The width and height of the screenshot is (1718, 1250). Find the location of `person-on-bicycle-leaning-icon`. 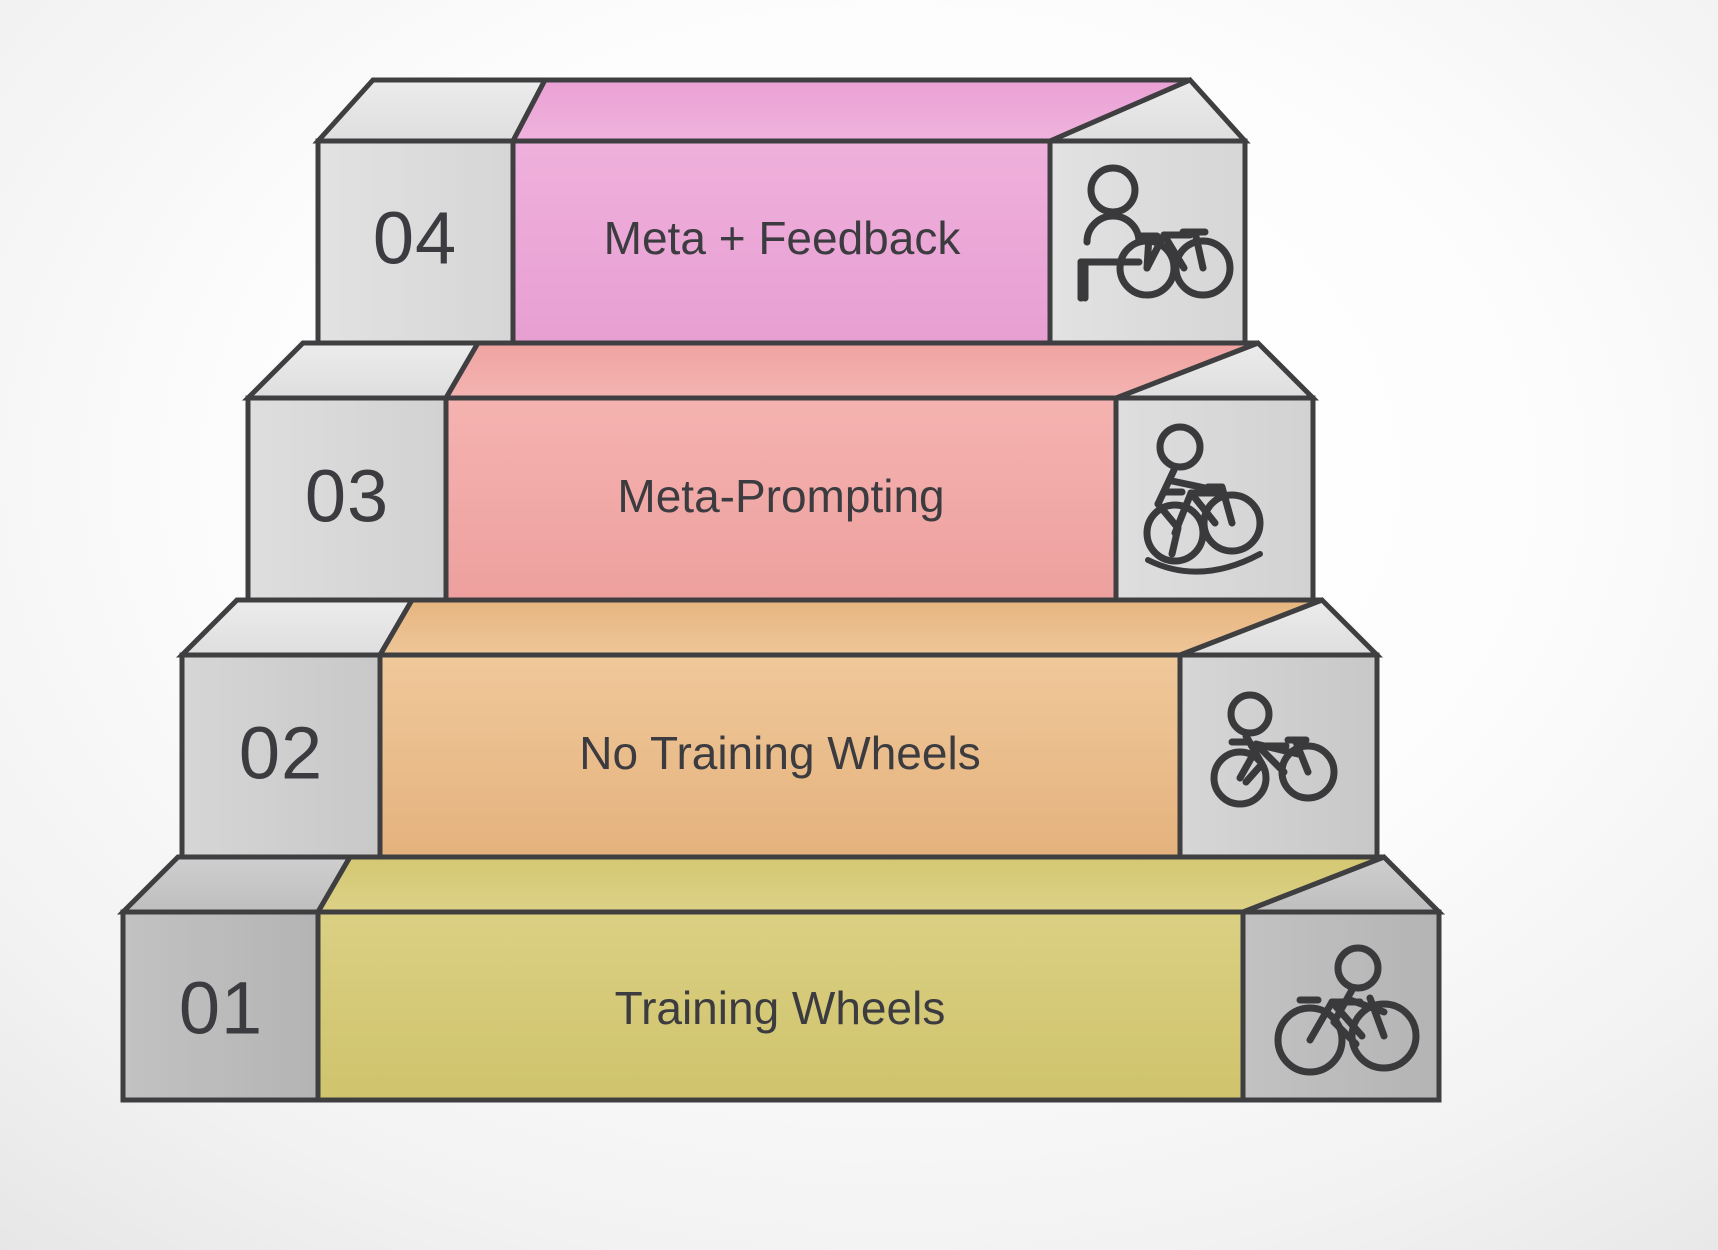

person-on-bicycle-leaning-icon is located at coordinates (1274, 749).